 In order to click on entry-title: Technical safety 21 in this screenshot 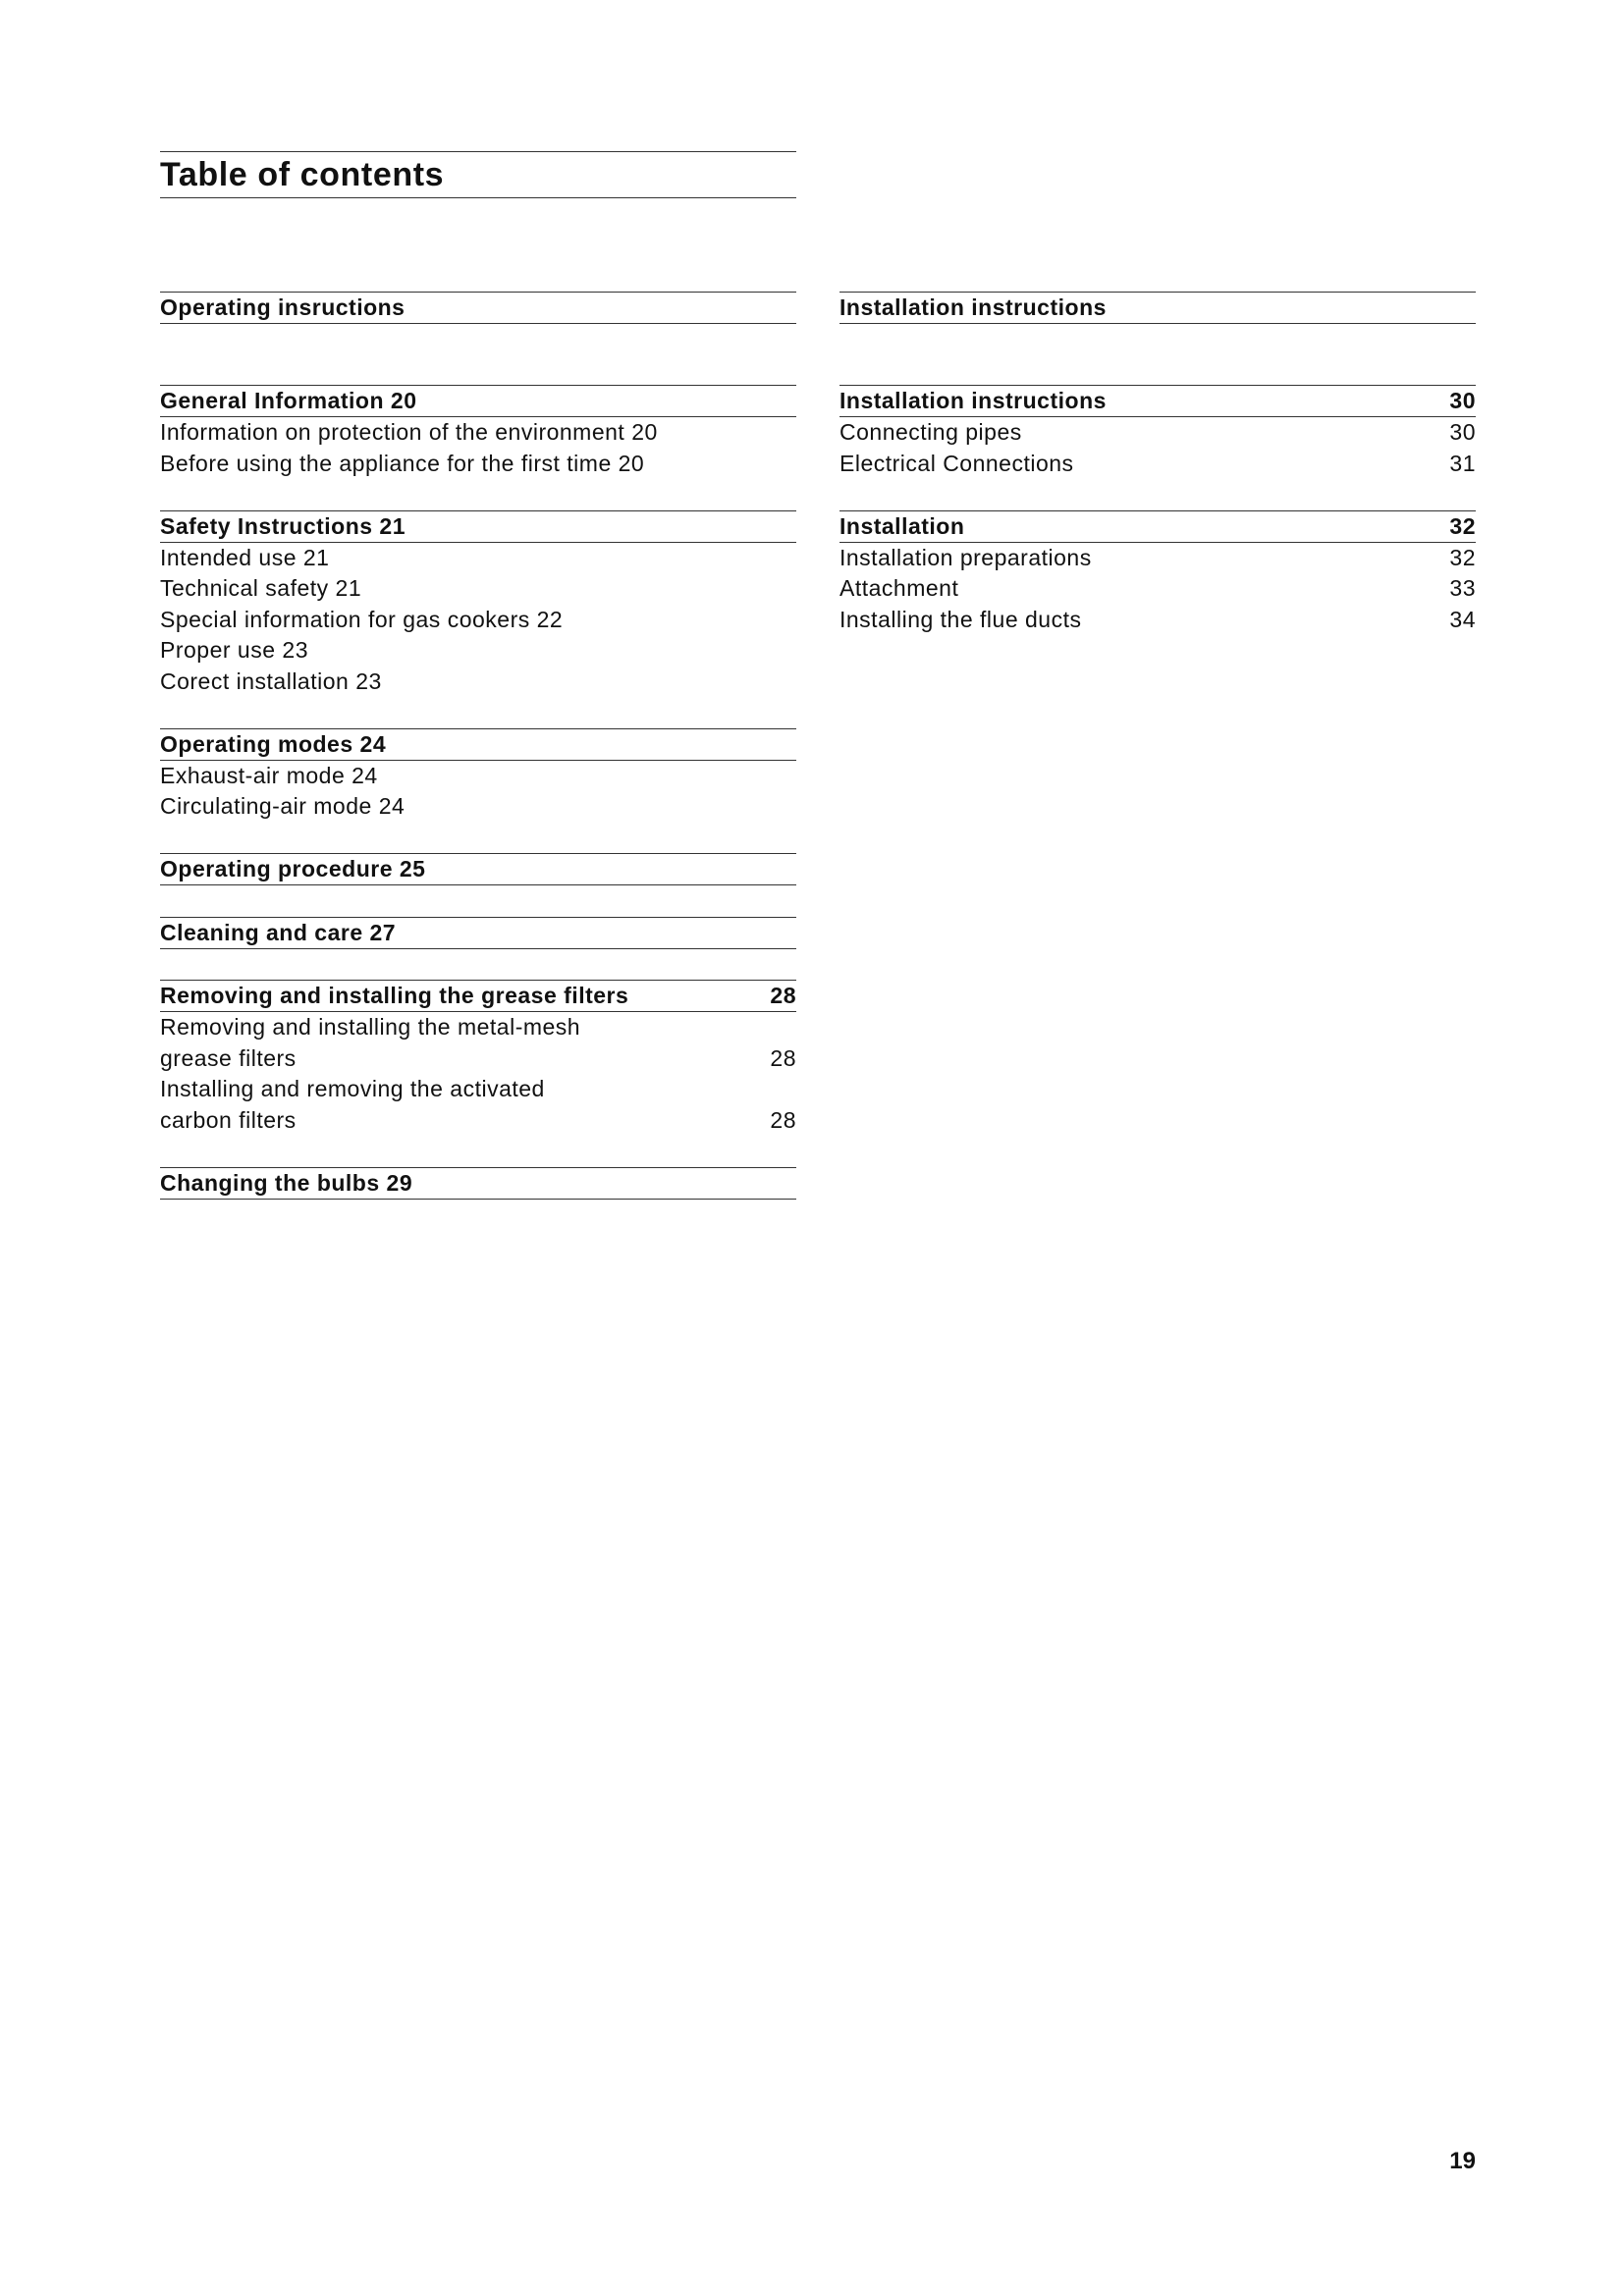, I will do `click(261, 588)`.